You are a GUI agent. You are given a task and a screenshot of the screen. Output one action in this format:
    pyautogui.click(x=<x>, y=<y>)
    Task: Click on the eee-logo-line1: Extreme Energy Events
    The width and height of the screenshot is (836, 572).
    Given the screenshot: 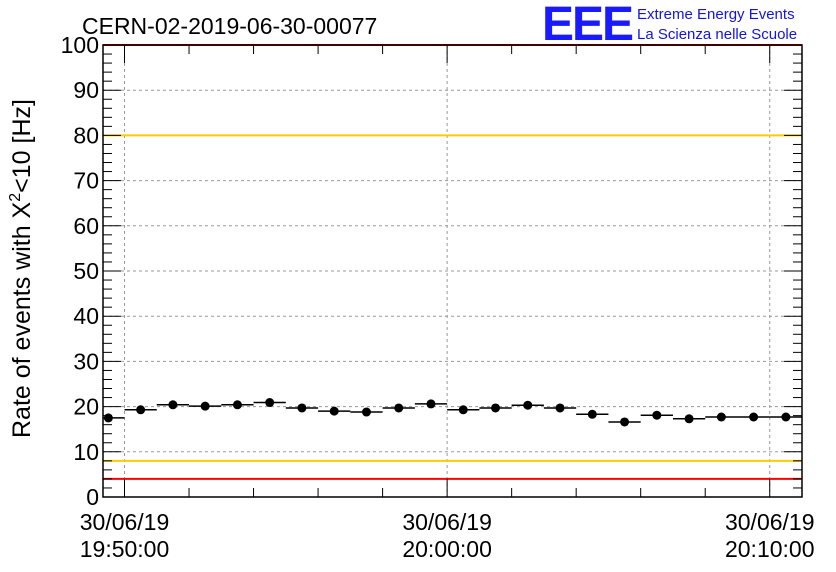 What is the action you would take?
    pyautogui.click(x=716, y=14)
    